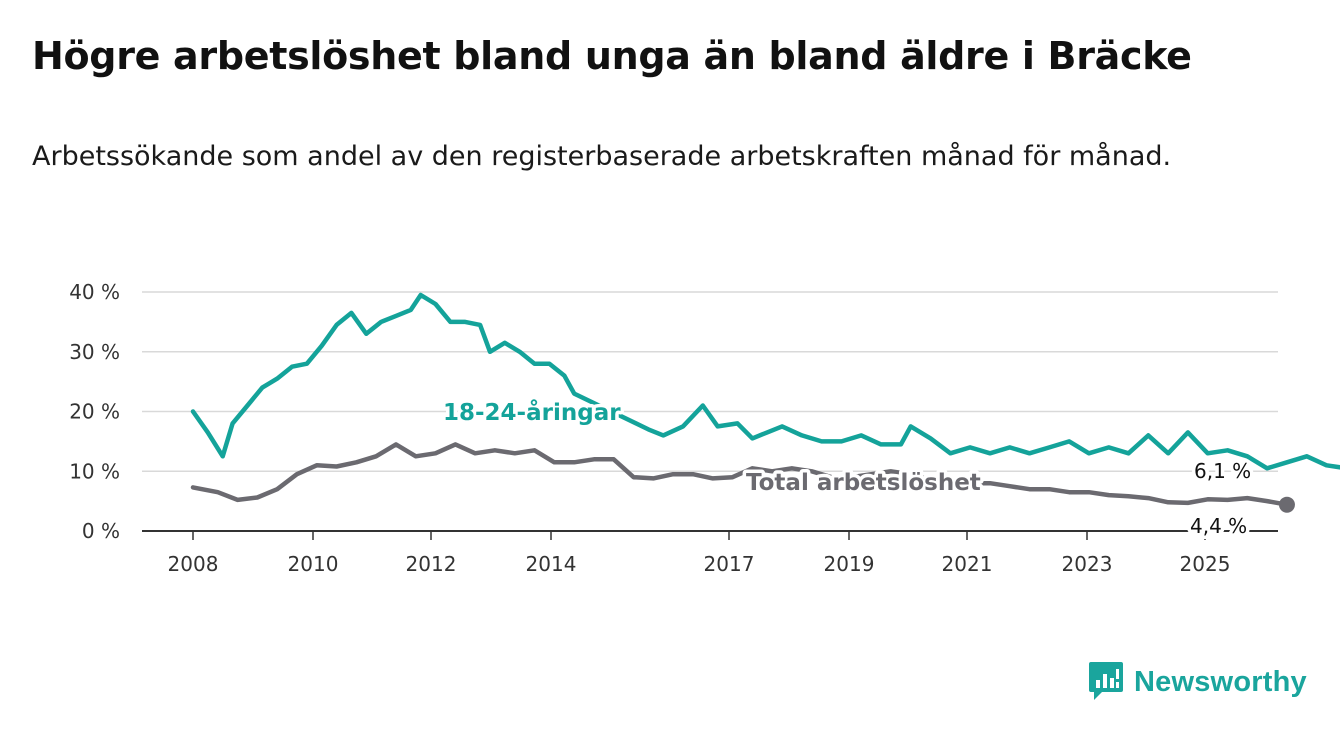 Image resolution: width=1340 pixels, height=734 pixels. What do you see at coordinates (94, 292) in the screenshot?
I see `y-tick-label: 40 %` at bounding box center [94, 292].